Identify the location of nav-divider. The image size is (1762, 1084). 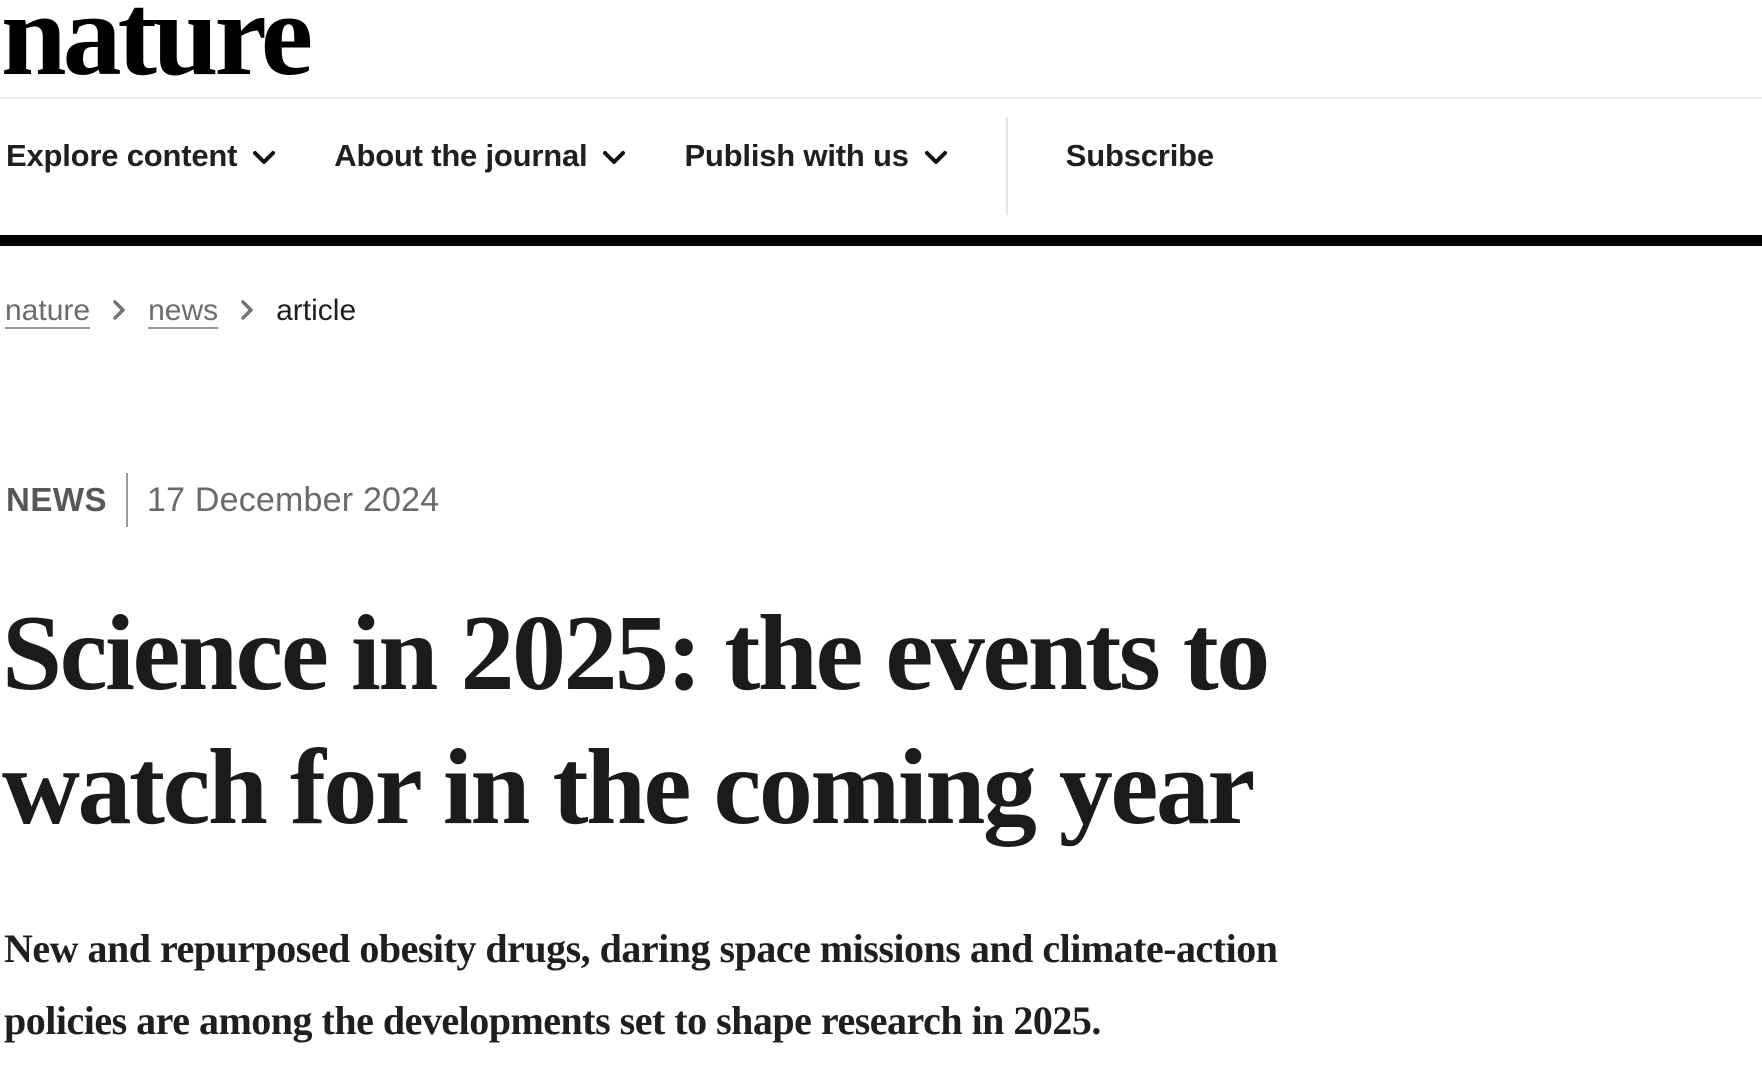
(1006, 166).